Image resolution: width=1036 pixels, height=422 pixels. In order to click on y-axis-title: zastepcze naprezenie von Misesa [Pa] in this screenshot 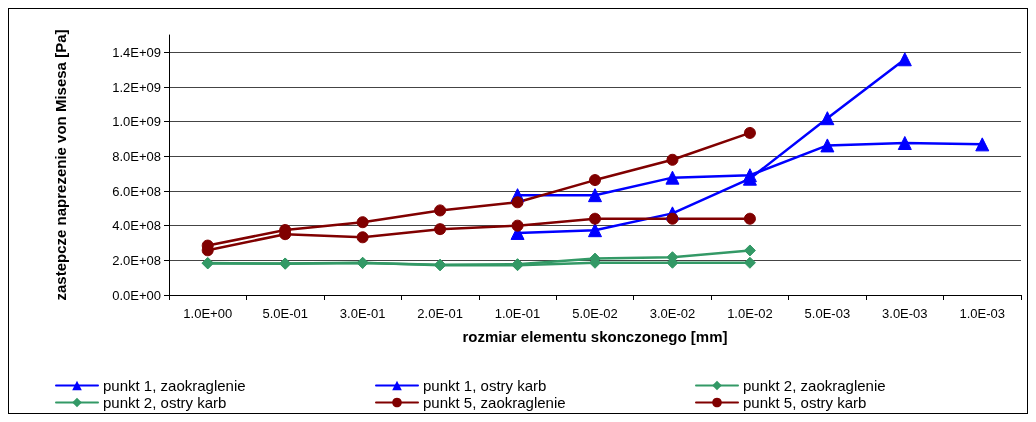, I will do `click(60, 165)`.